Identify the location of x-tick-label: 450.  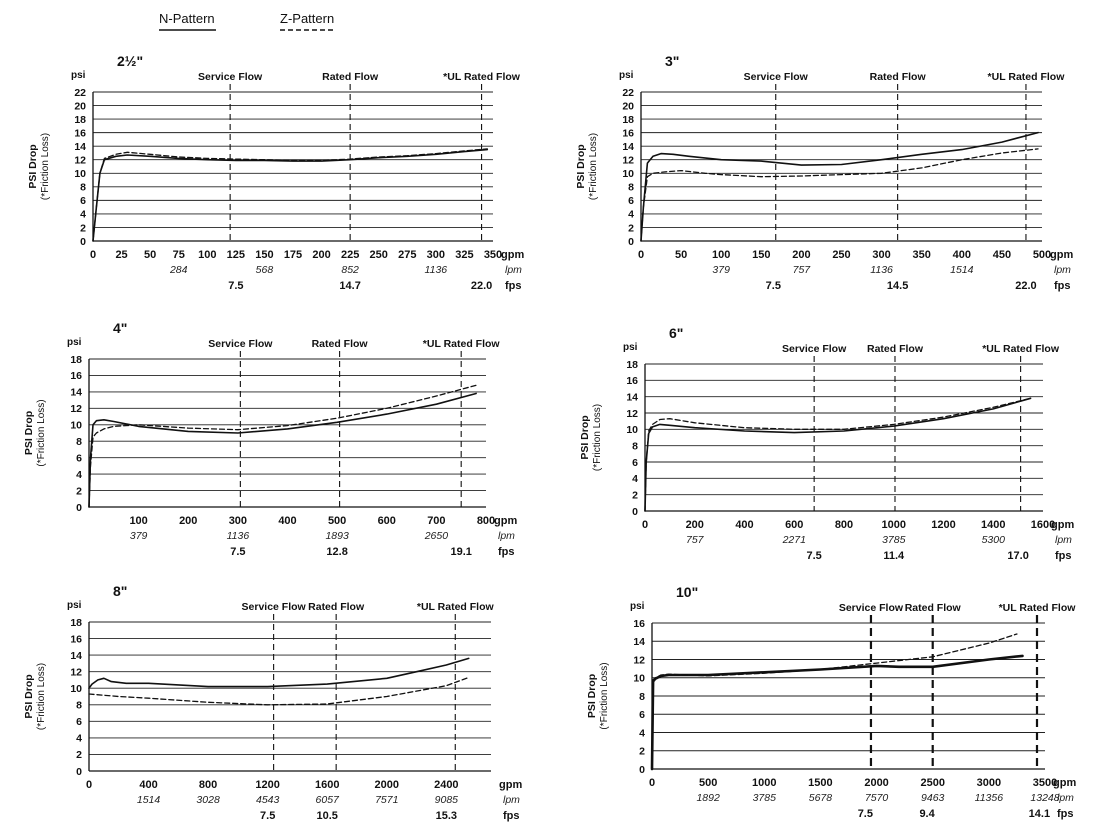
(1002, 255).